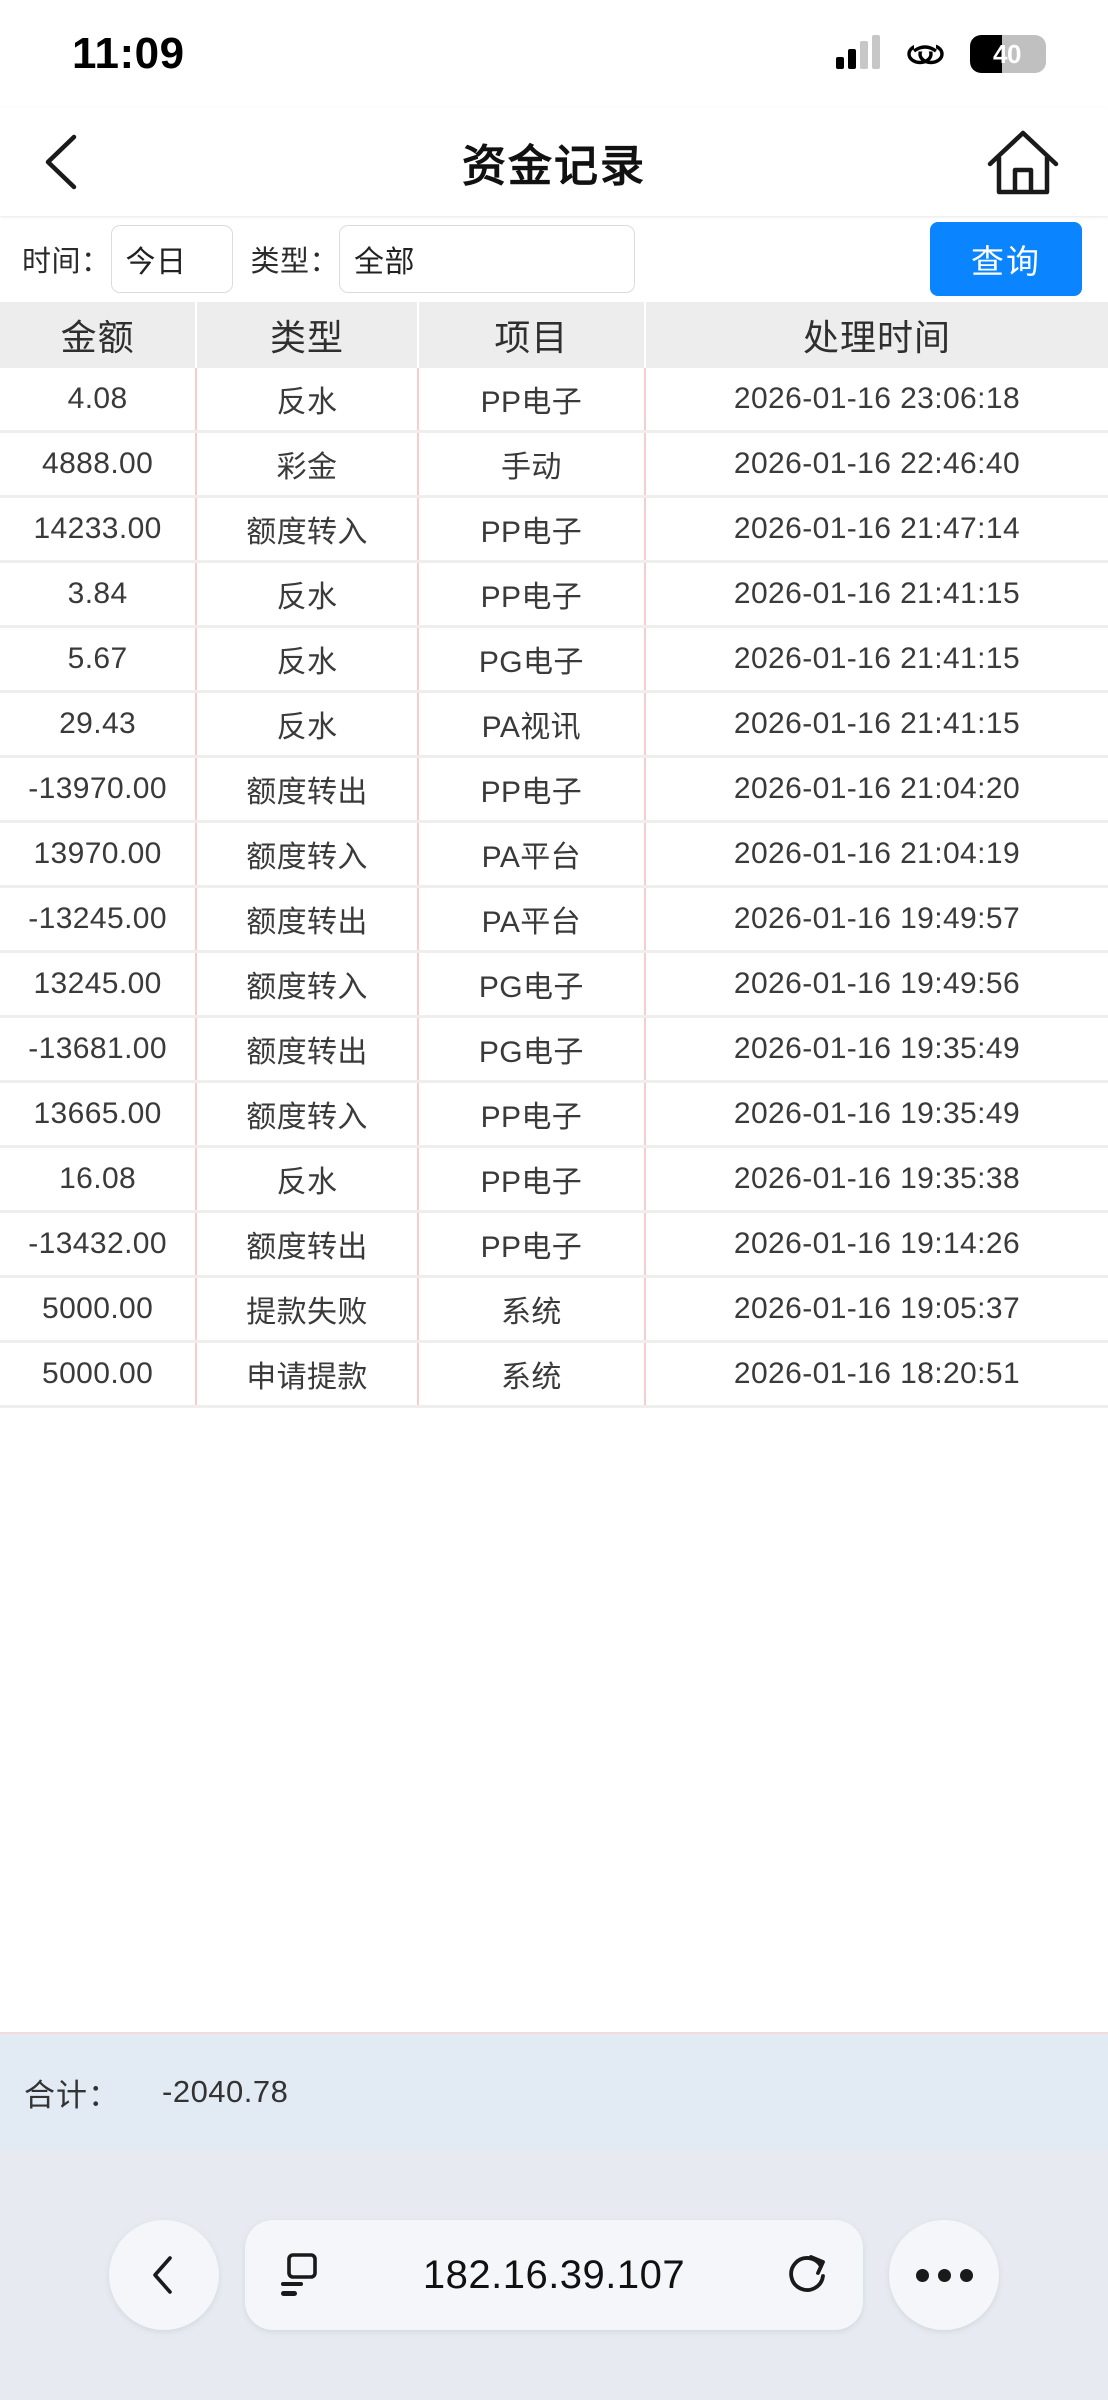 The height and width of the screenshot is (2400, 1108). Describe the element at coordinates (1023, 162) in the screenshot. I see `home-icon` at that location.